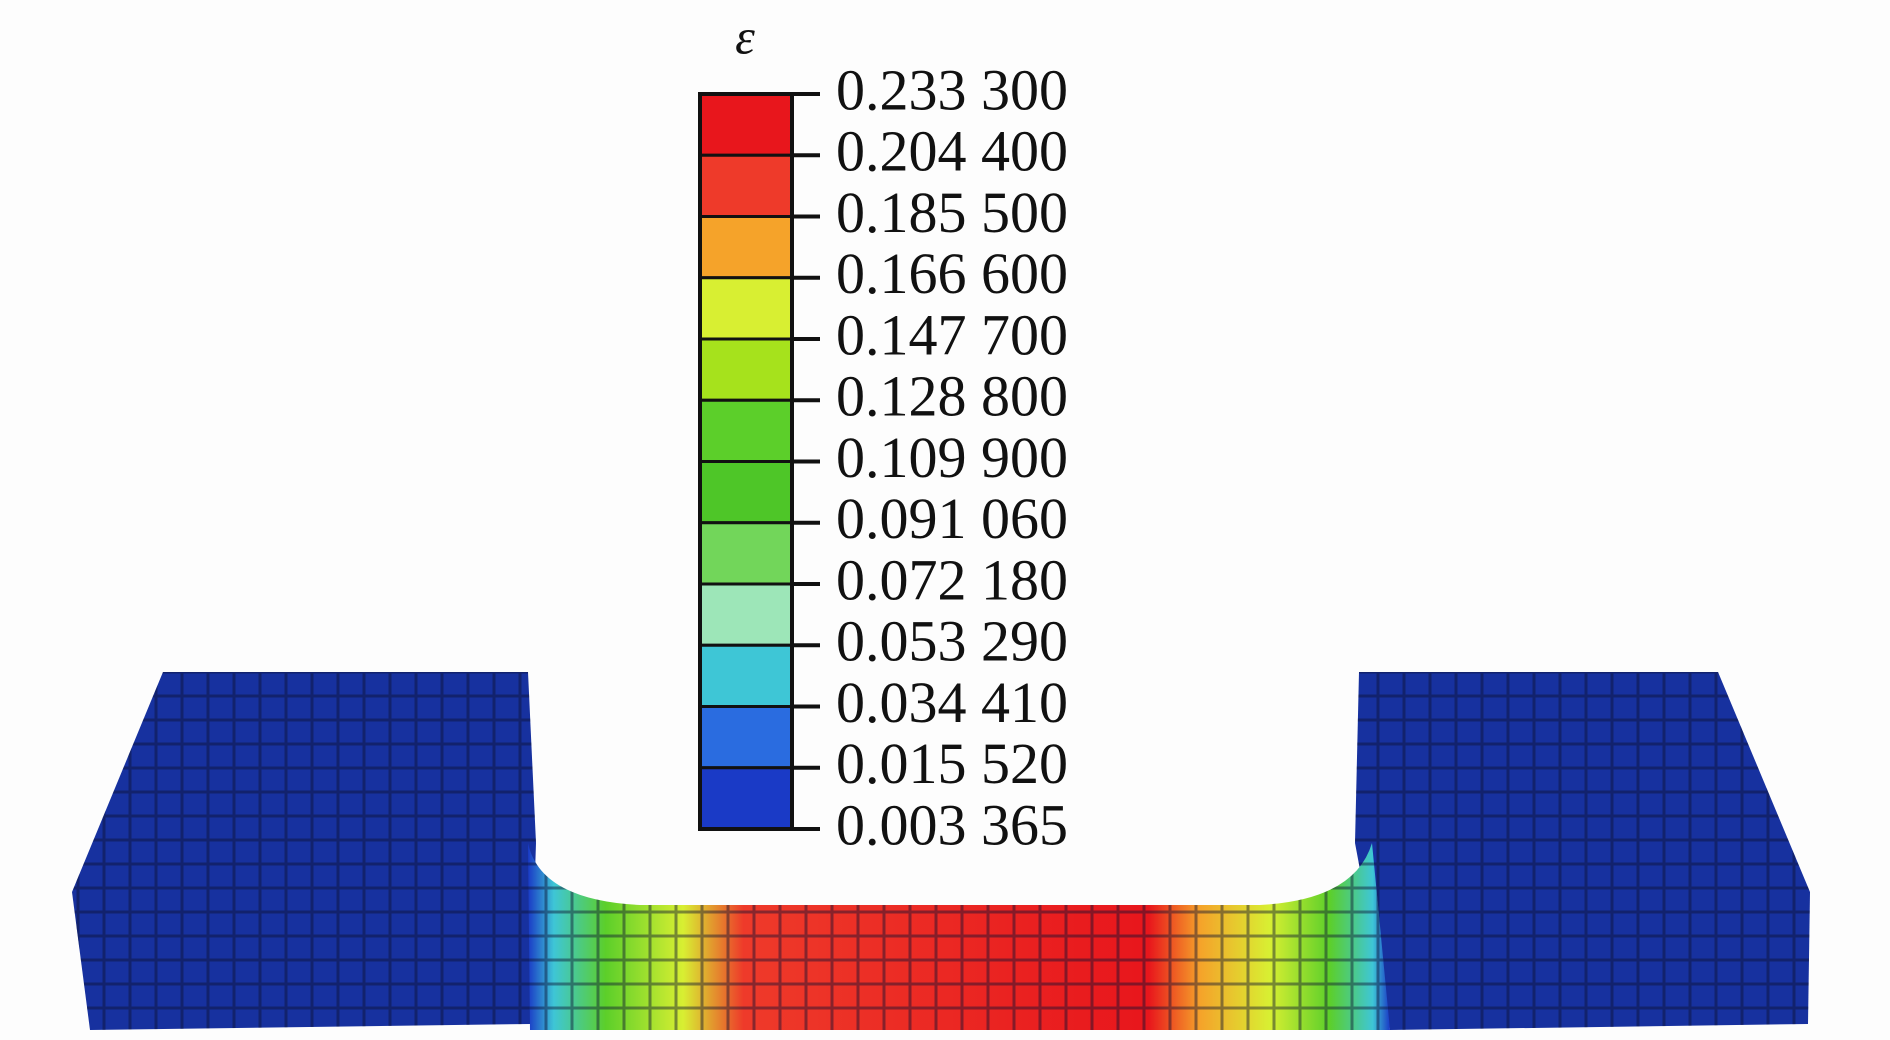 The height and width of the screenshot is (1040, 1890). Describe the element at coordinates (952, 273) in the screenshot. I see `colorbar-label: 0.166 600` at that location.